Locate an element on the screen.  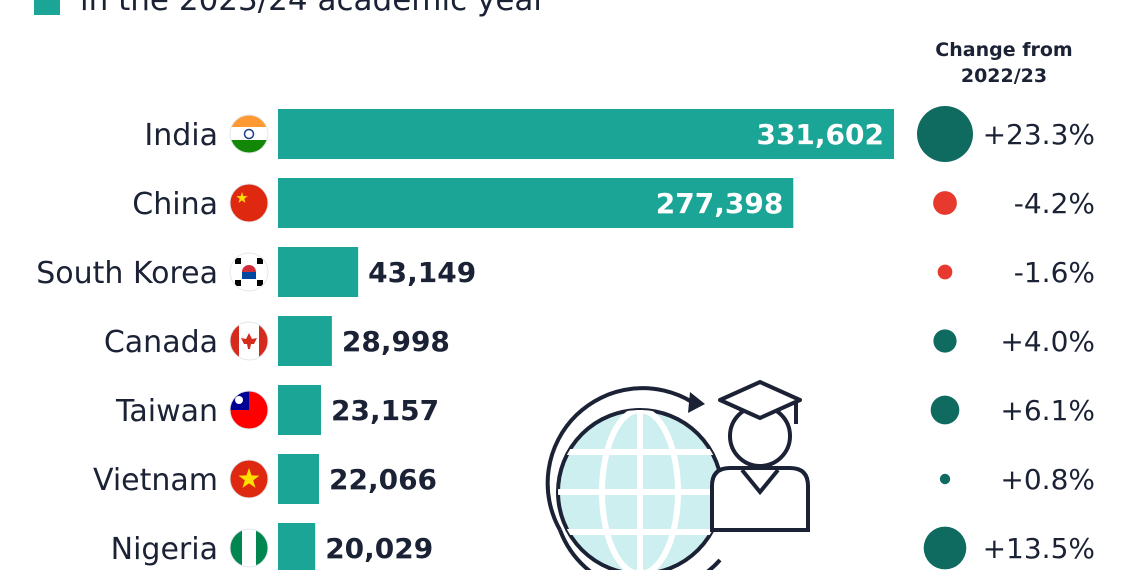
change-label-india: +23.3% is located at coordinates (1039, 134).